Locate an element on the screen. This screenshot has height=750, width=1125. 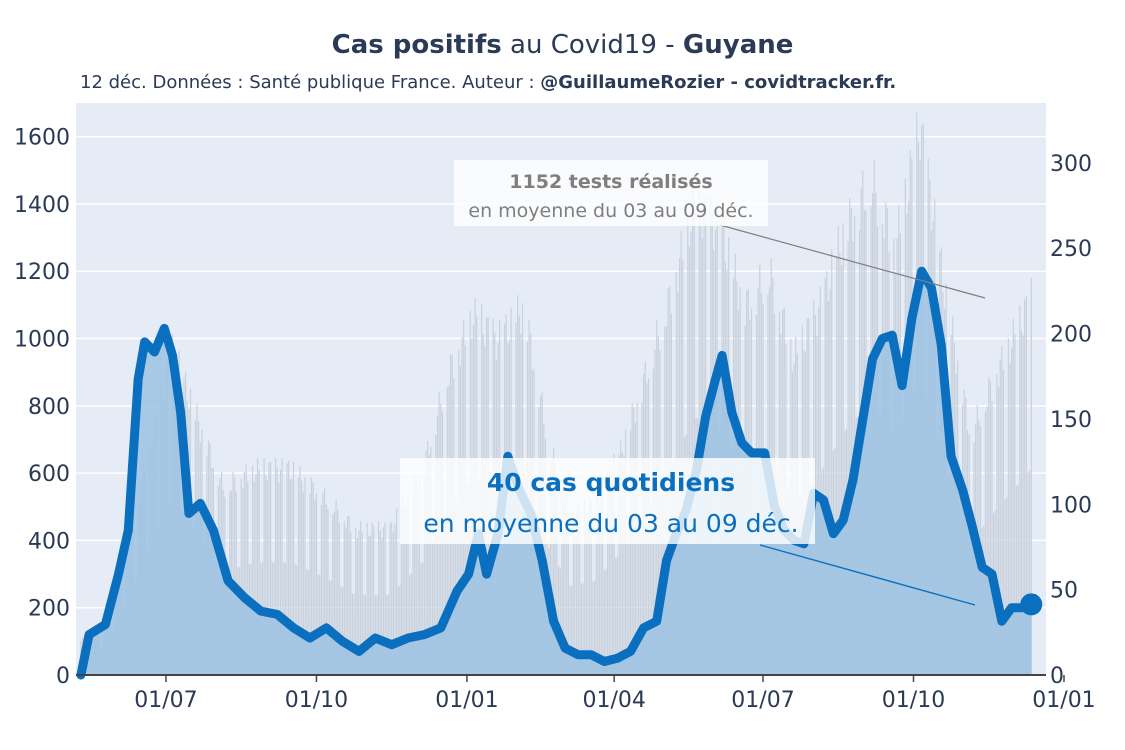
y-axis-right: 0 50 100 150 200 250 300 is located at coordinates (1071, 420).